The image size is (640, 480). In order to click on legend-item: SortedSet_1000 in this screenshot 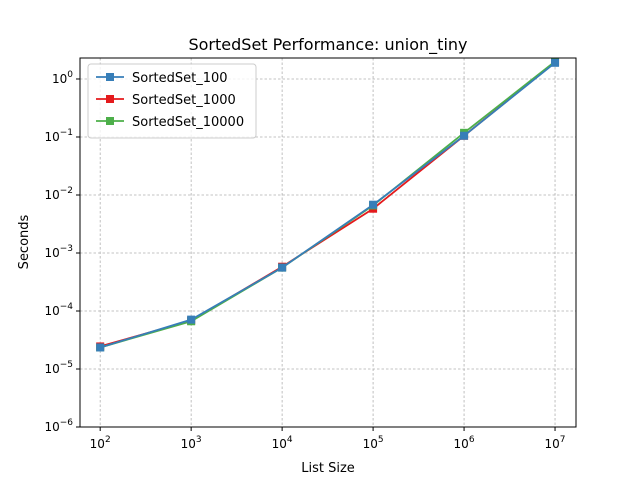, I will do `click(166, 100)`.